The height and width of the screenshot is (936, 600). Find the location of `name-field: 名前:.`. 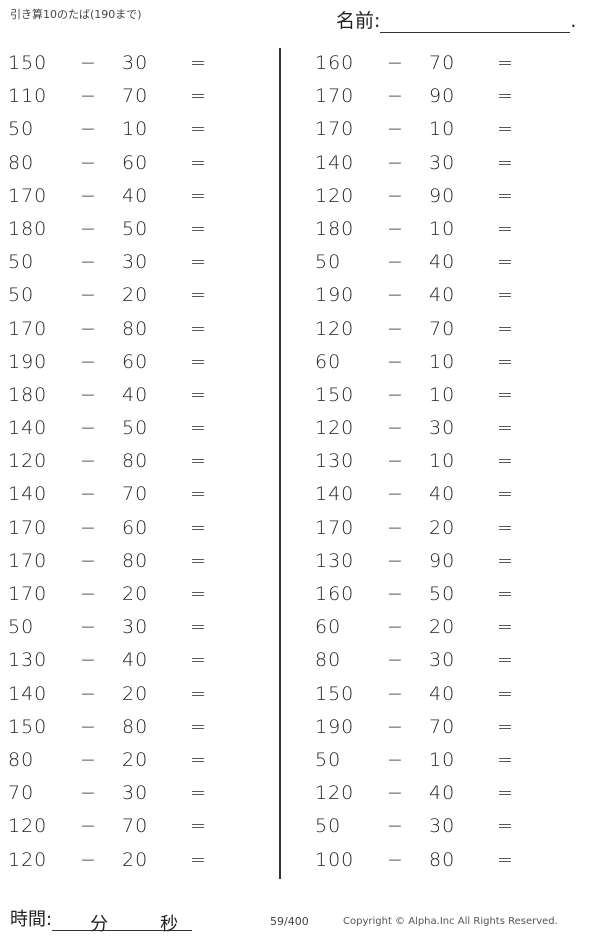

name-field: 名前:. is located at coordinates (456, 19).